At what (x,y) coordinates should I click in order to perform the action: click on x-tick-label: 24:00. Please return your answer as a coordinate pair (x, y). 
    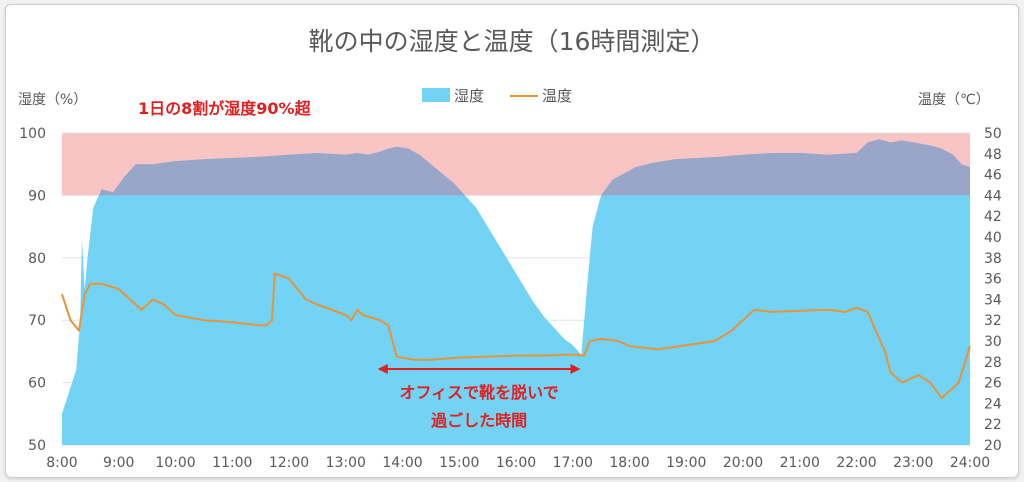
    Looking at the image, I should click on (970, 463).